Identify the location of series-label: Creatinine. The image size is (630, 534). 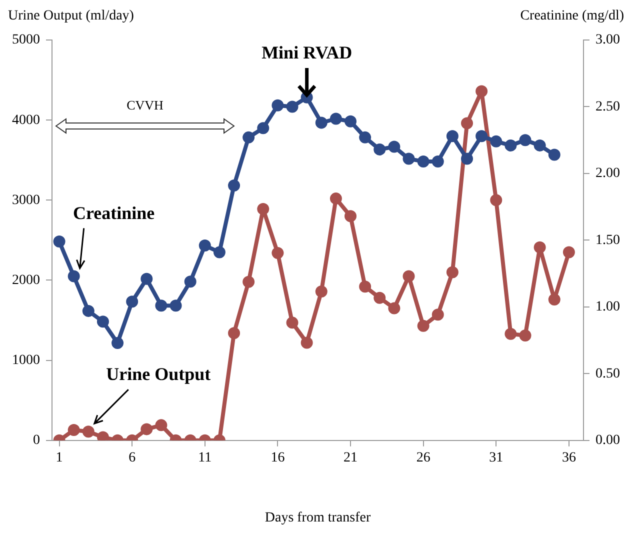
(114, 212).